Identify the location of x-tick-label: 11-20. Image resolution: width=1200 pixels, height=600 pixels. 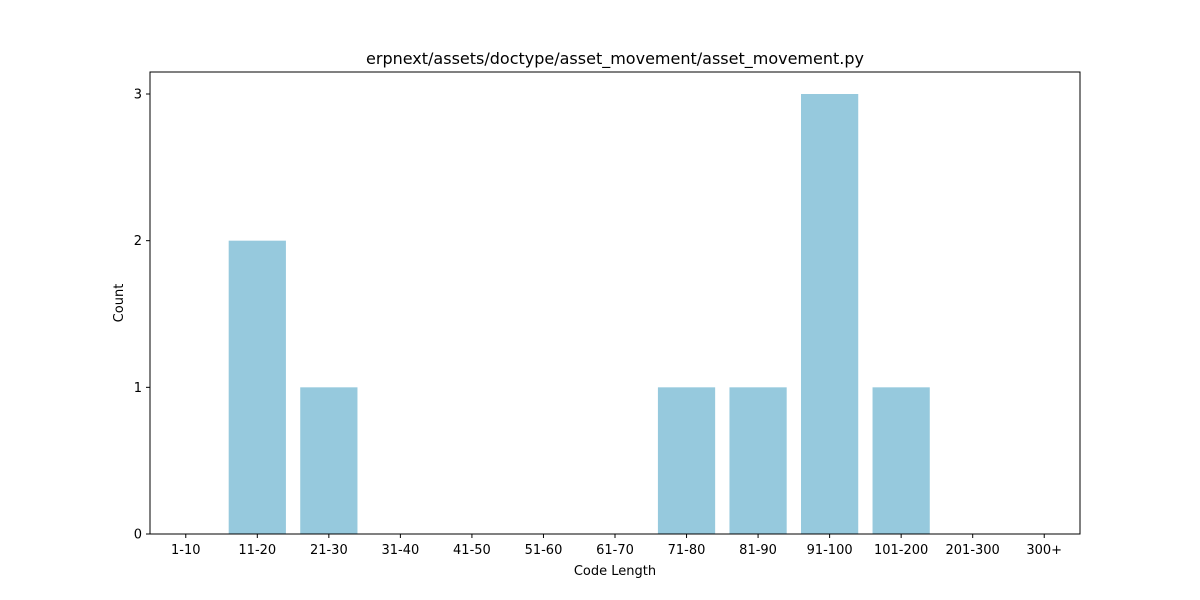
(257, 550).